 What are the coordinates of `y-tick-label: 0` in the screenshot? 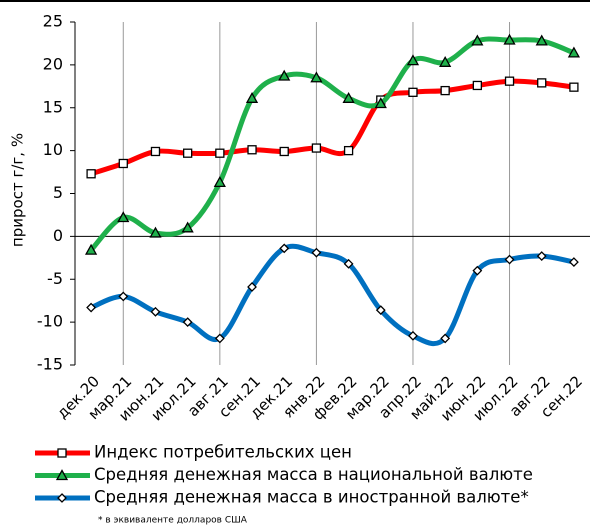 It's located at (58, 235).